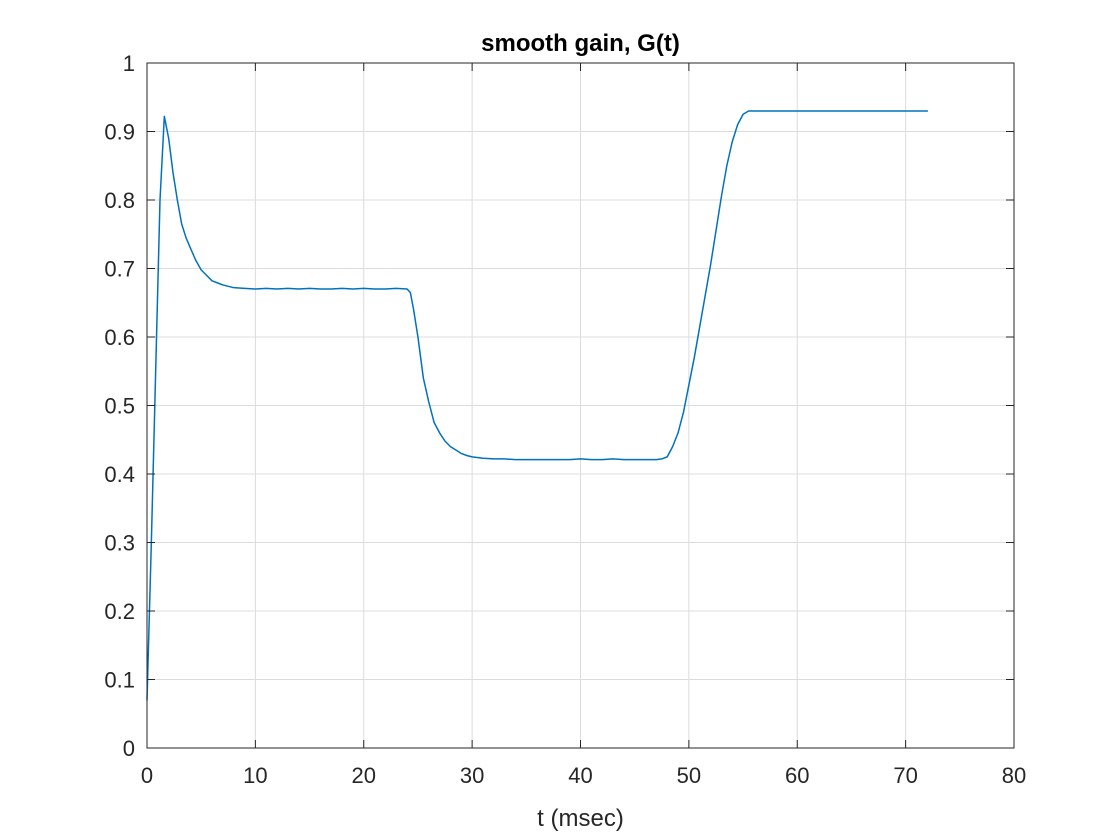  I want to click on x-tick-label: 70, so click(905, 775).